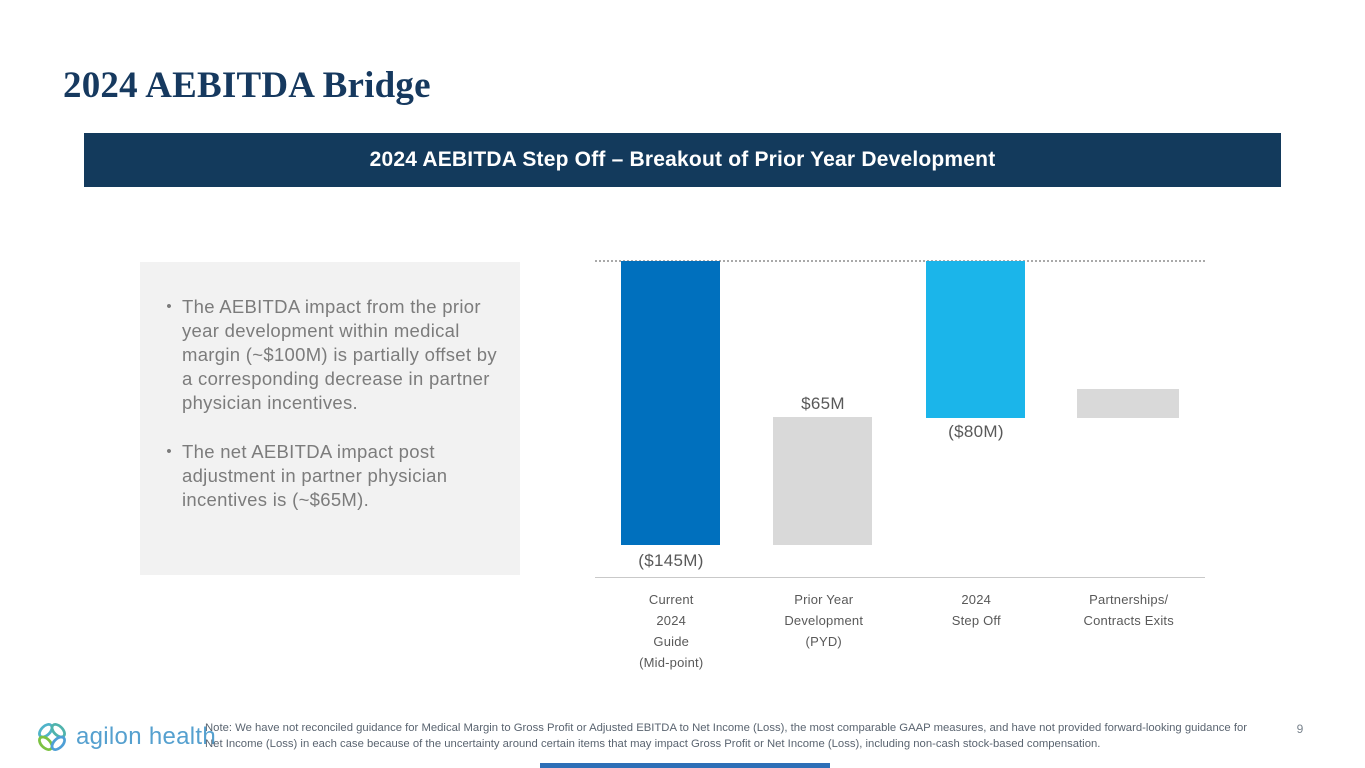 The height and width of the screenshot is (768, 1365). Describe the element at coordinates (900, 577) in the screenshot. I see `x-axis-line` at that location.